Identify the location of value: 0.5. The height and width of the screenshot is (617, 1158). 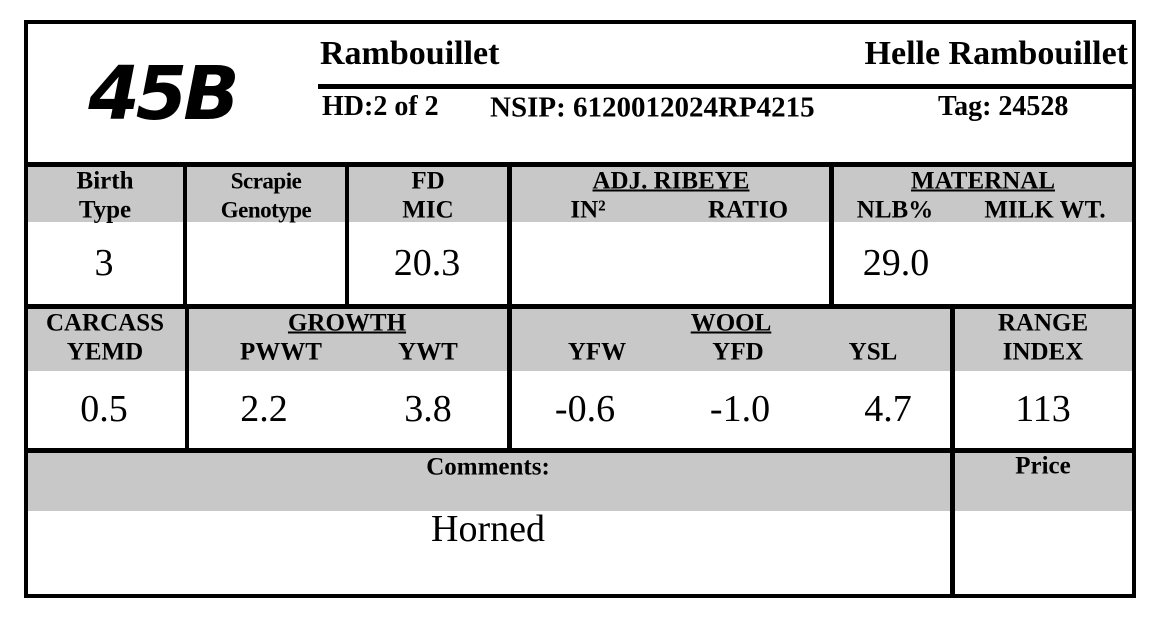
(104, 409).